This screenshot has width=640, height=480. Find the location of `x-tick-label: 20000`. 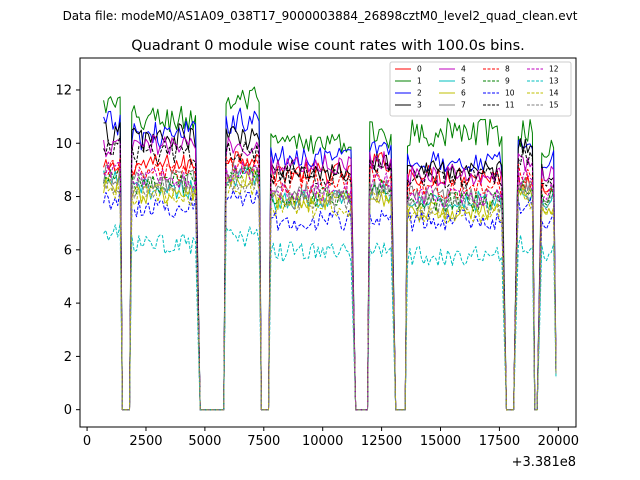

x-tick-label: 20000 is located at coordinates (558, 441).